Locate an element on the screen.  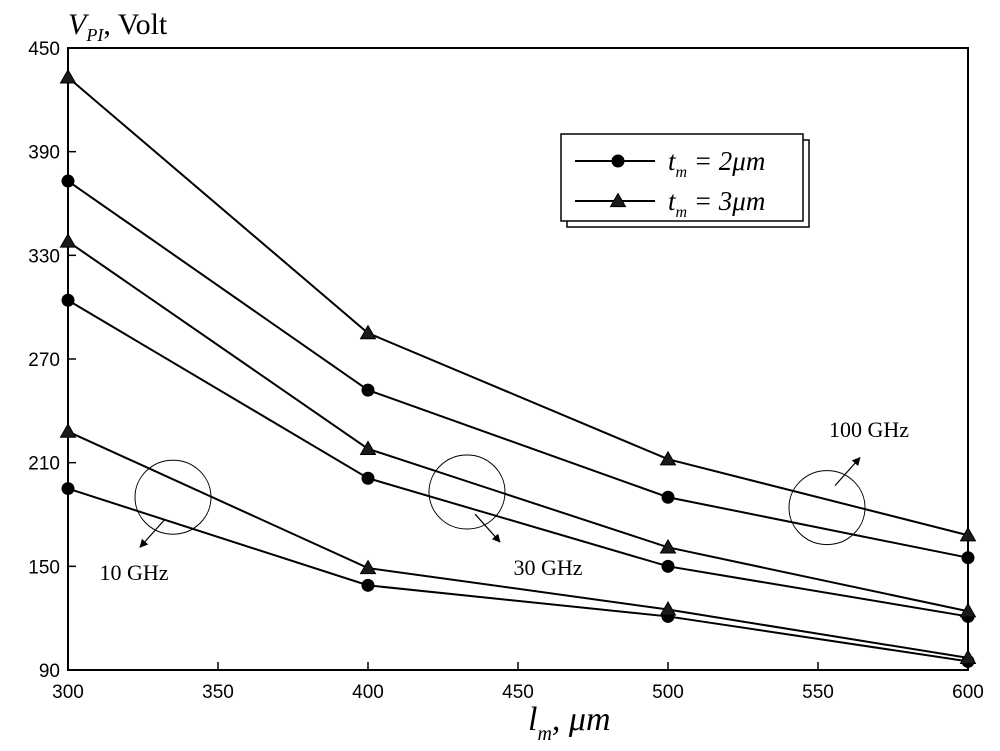
y-axis-label: VPI, Volt is located at coordinates (118, 26).